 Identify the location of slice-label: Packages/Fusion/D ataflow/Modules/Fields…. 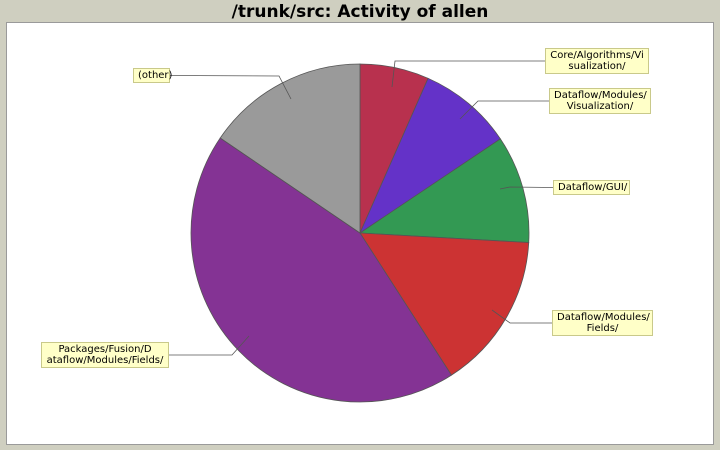
(105, 355).